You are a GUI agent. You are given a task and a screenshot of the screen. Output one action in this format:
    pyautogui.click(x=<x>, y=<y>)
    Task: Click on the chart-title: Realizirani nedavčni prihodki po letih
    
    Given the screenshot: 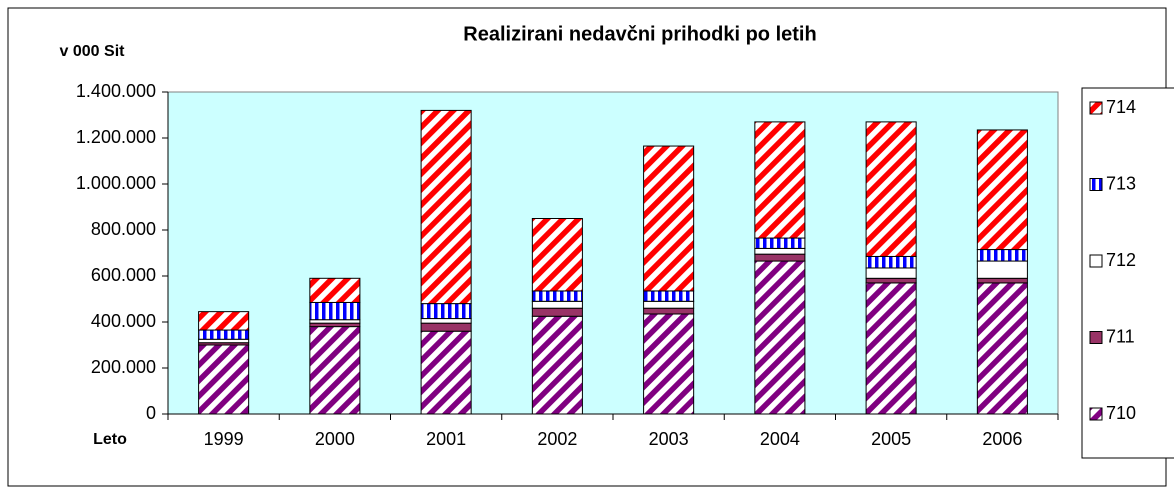 What is the action you would take?
    pyautogui.click(x=639, y=34)
    